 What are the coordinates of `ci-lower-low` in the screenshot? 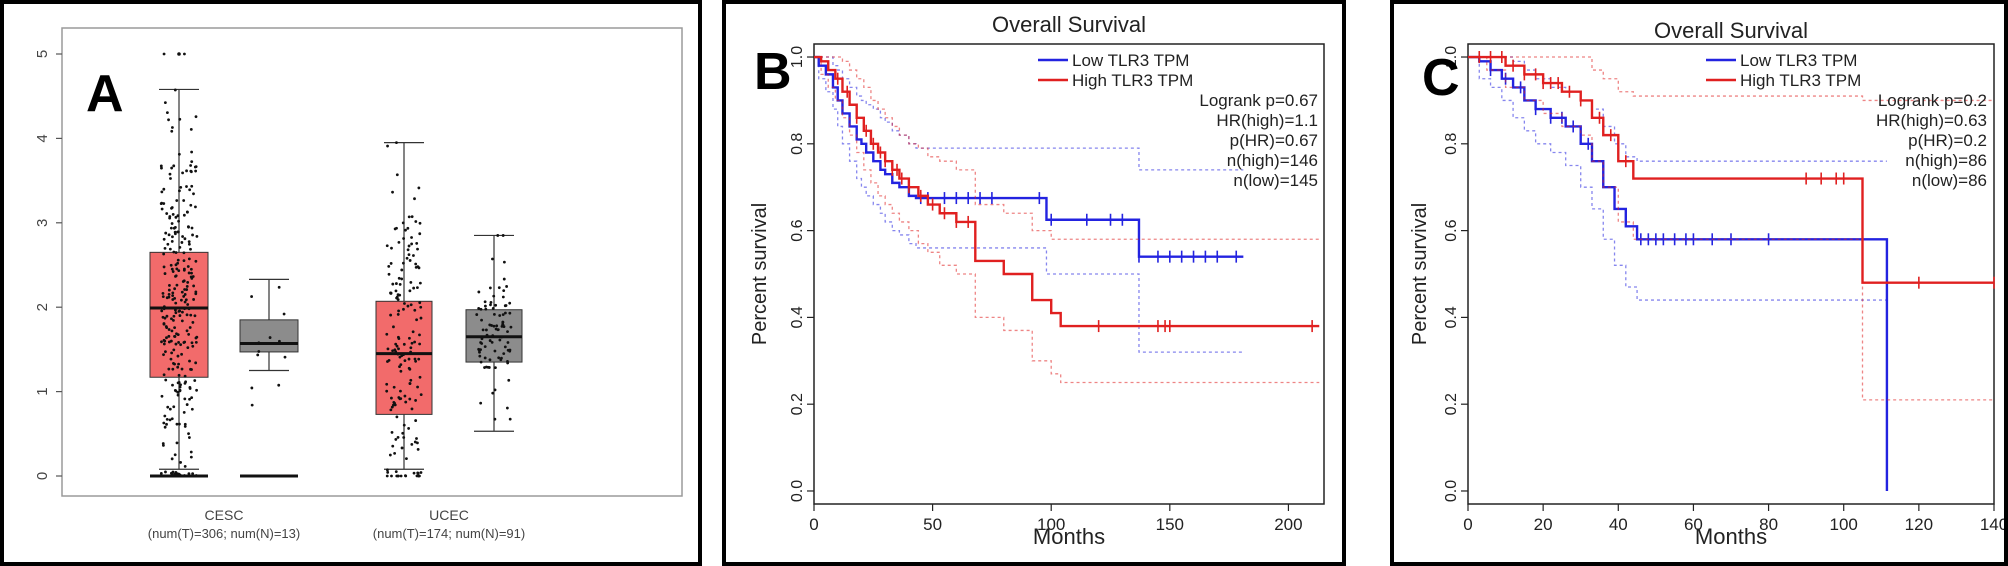 It's located at (1029, 204).